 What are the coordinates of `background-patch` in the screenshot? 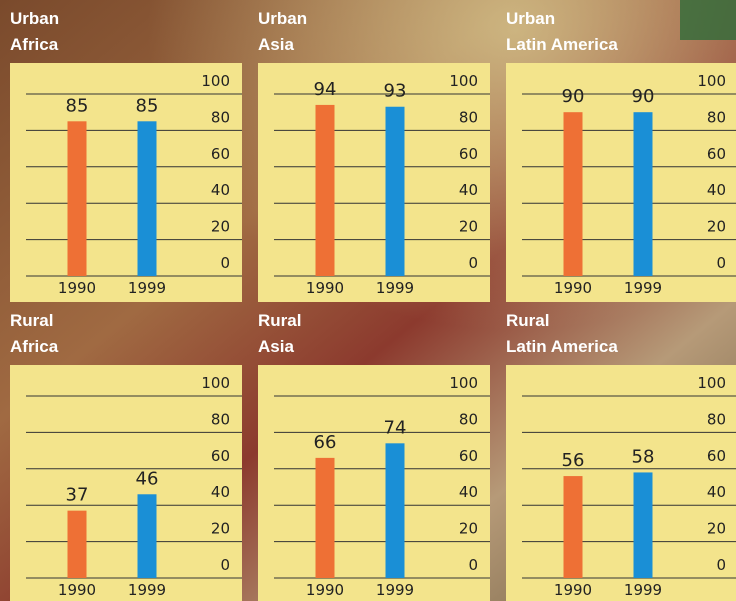 It's located at (708, 20).